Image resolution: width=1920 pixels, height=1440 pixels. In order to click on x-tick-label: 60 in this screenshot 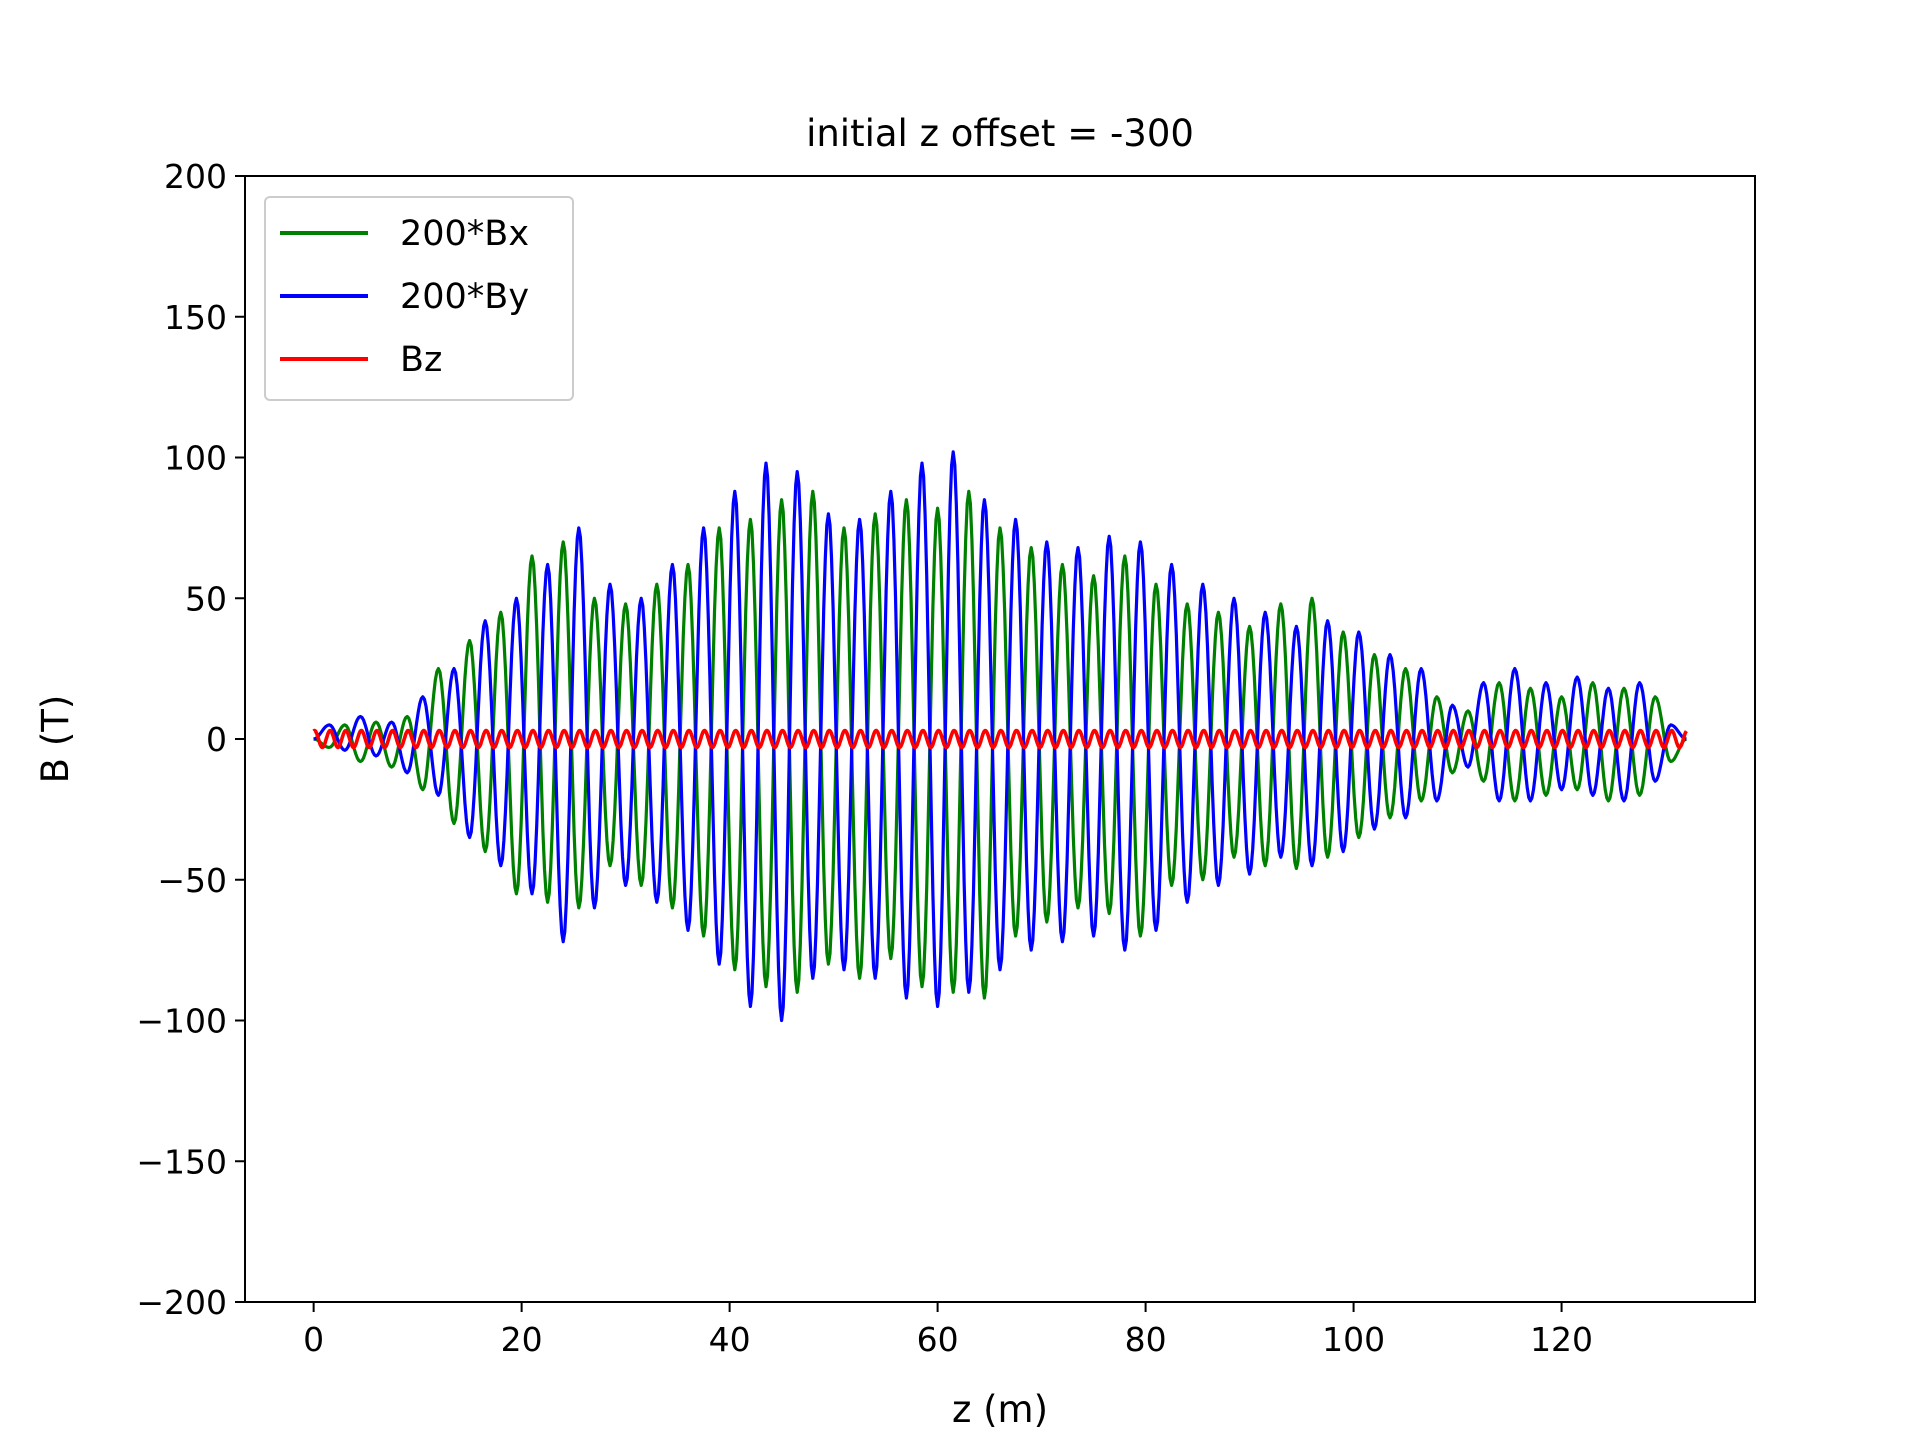, I will do `click(938, 1339)`.